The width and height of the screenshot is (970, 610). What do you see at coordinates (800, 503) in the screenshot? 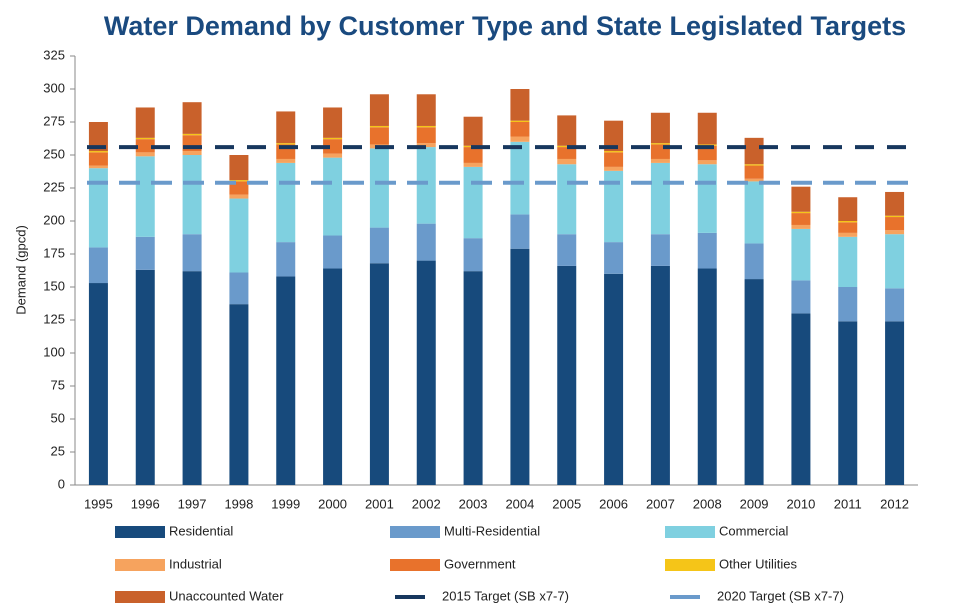
I see `x-tick-label: 2010` at bounding box center [800, 503].